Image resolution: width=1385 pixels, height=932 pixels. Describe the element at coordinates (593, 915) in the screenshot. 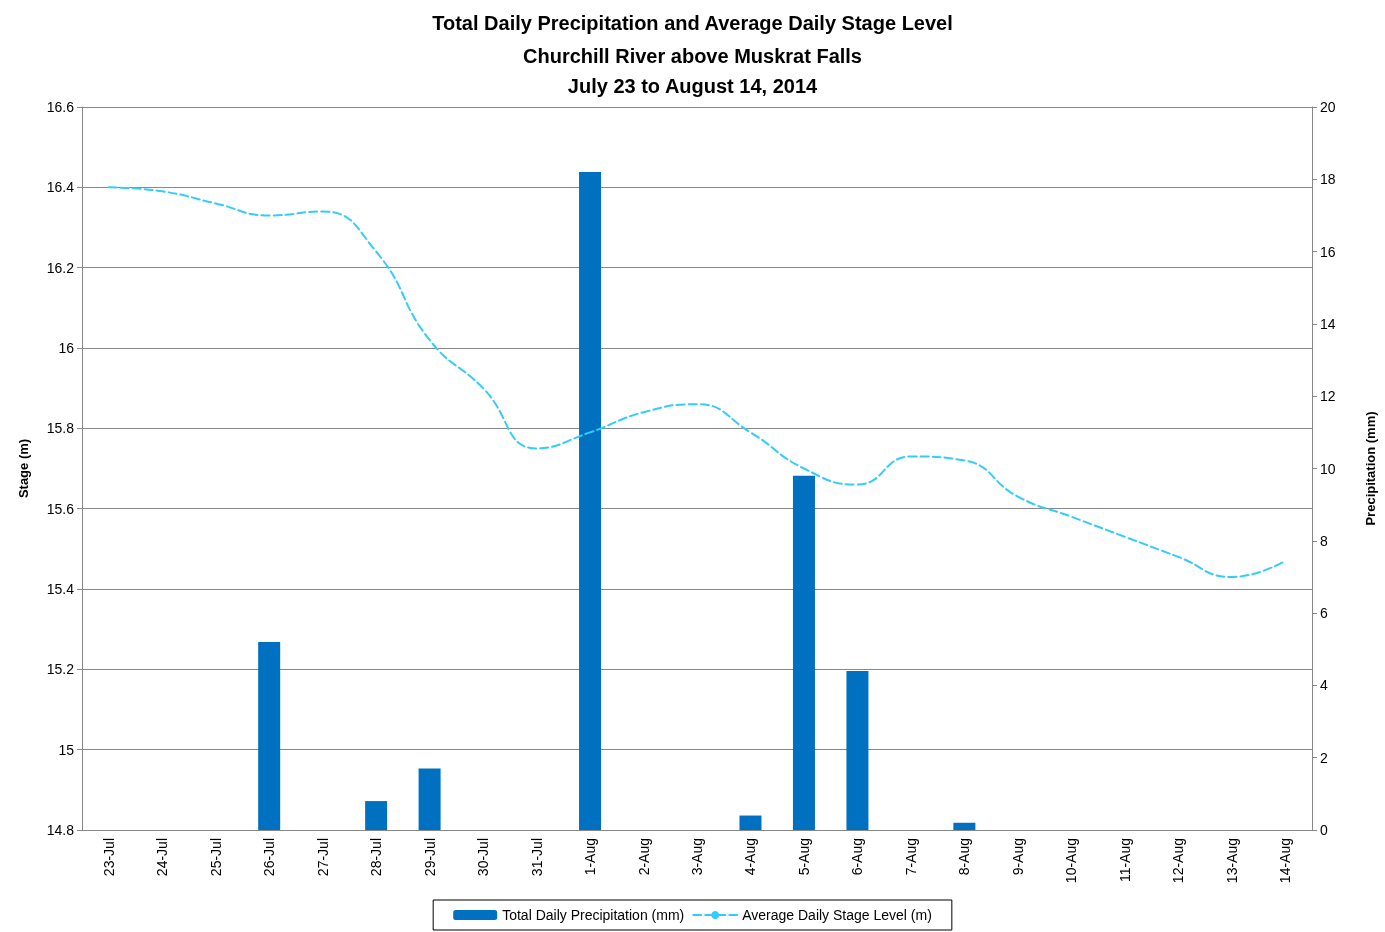

I see `legend-label: Total Daily Precipitation (mm)` at that location.